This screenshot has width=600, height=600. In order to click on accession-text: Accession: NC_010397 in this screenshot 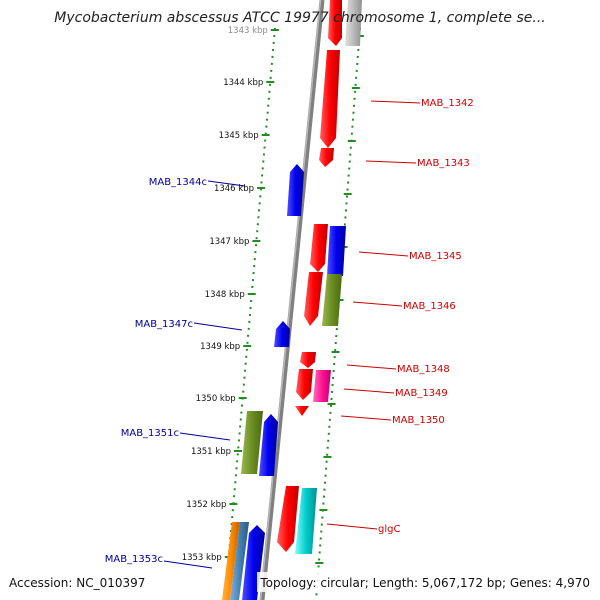, I will do `click(77, 583)`.